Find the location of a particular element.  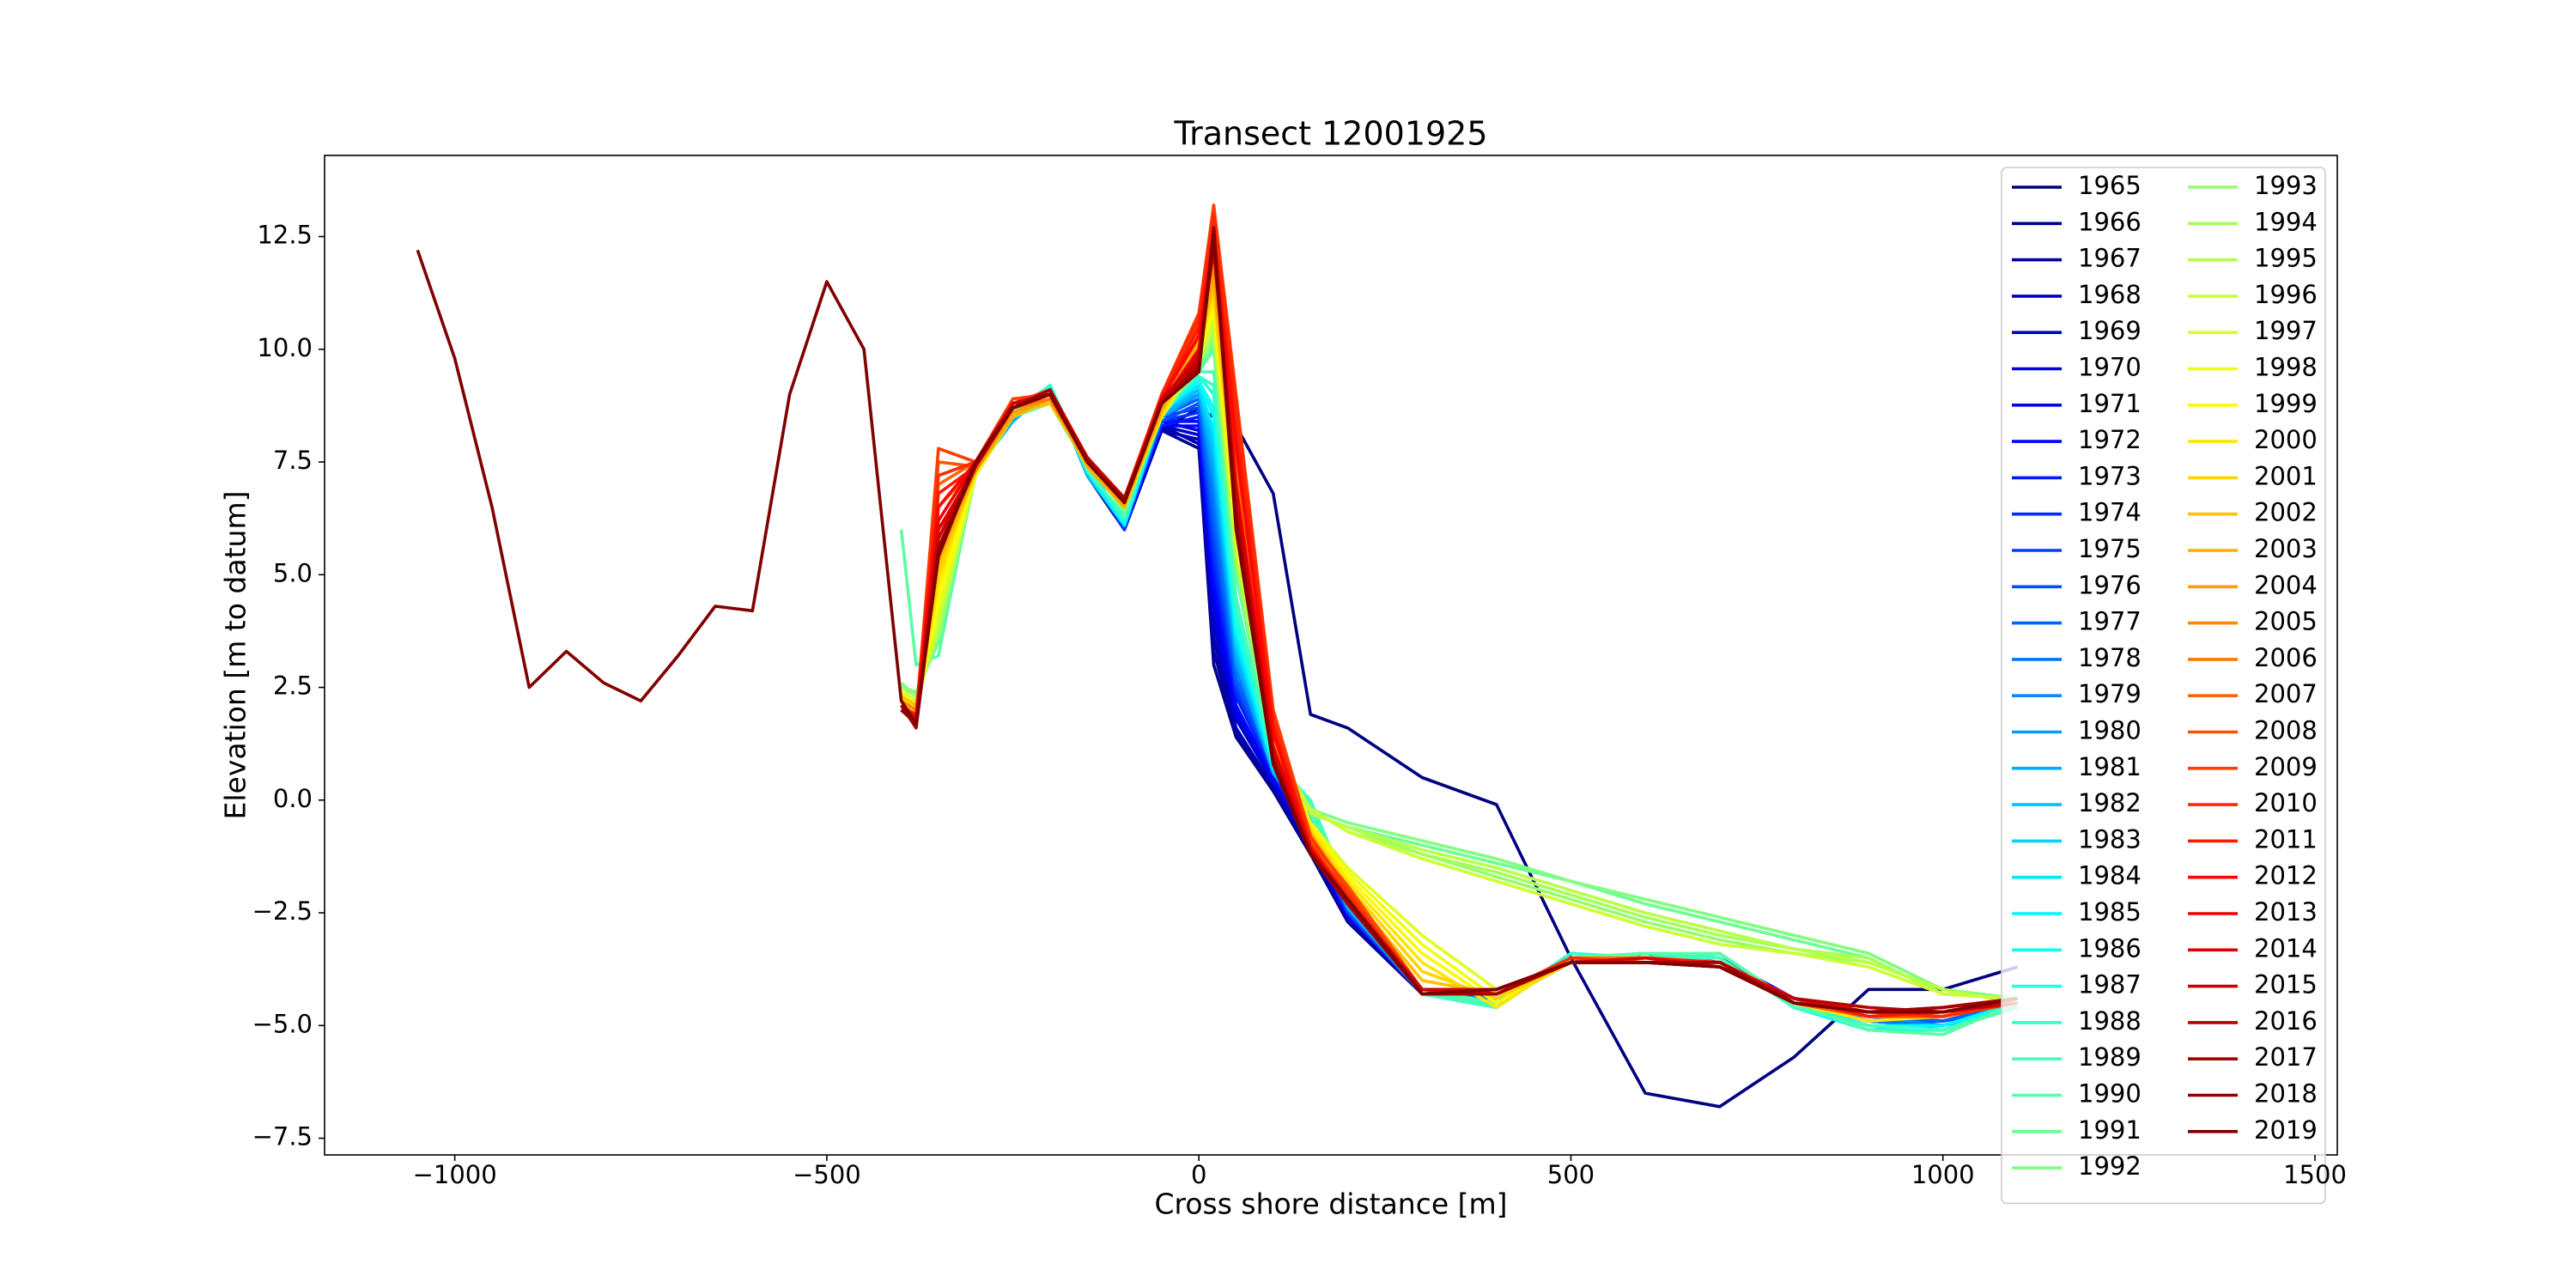

y-tick-label: −5.0 is located at coordinates (282, 1024).